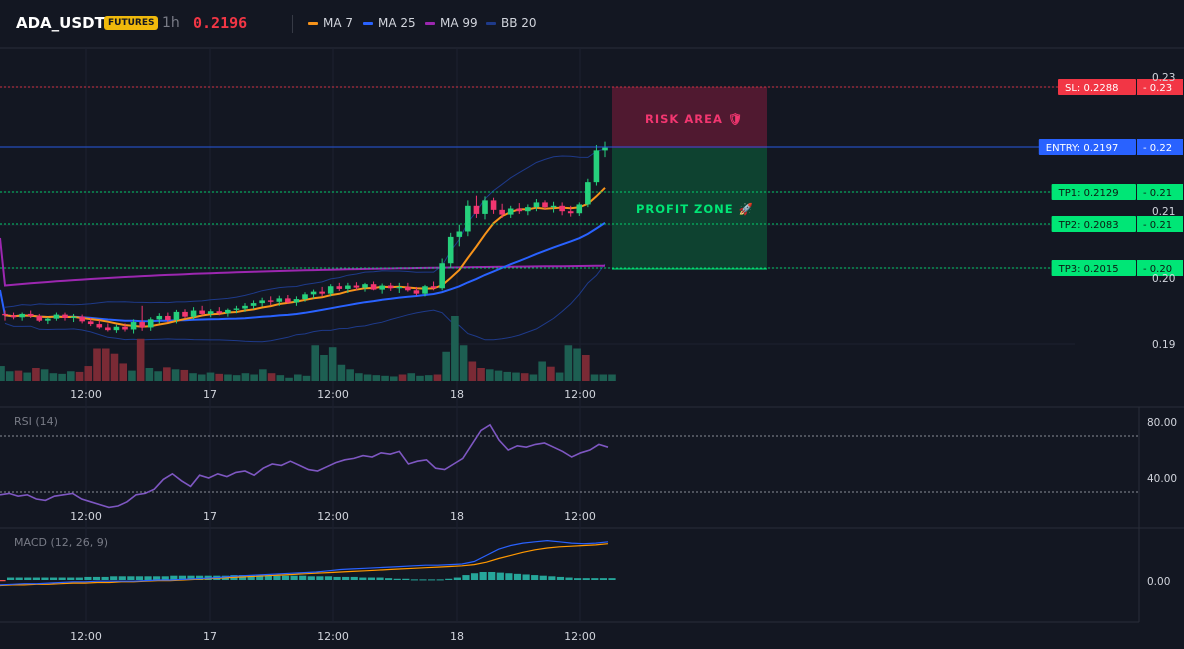 This screenshot has height=649, width=1184. Describe the element at coordinates (305, 303) in the screenshot. I see `bb-lower` at that location.